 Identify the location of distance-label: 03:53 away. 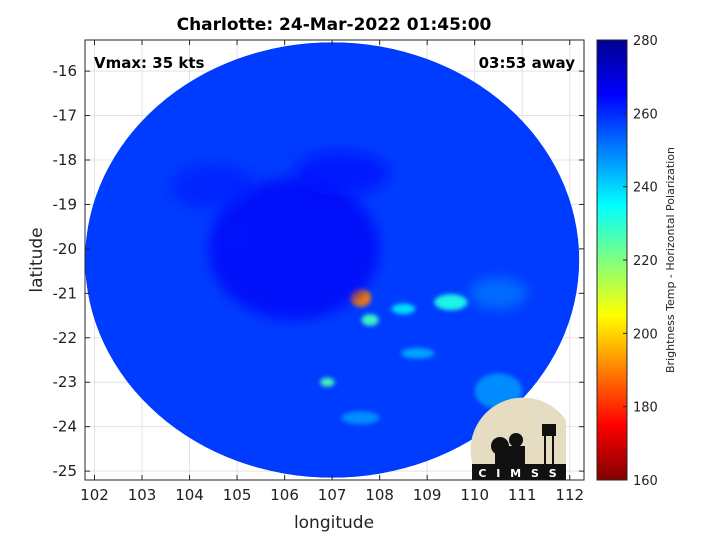
(527, 63).